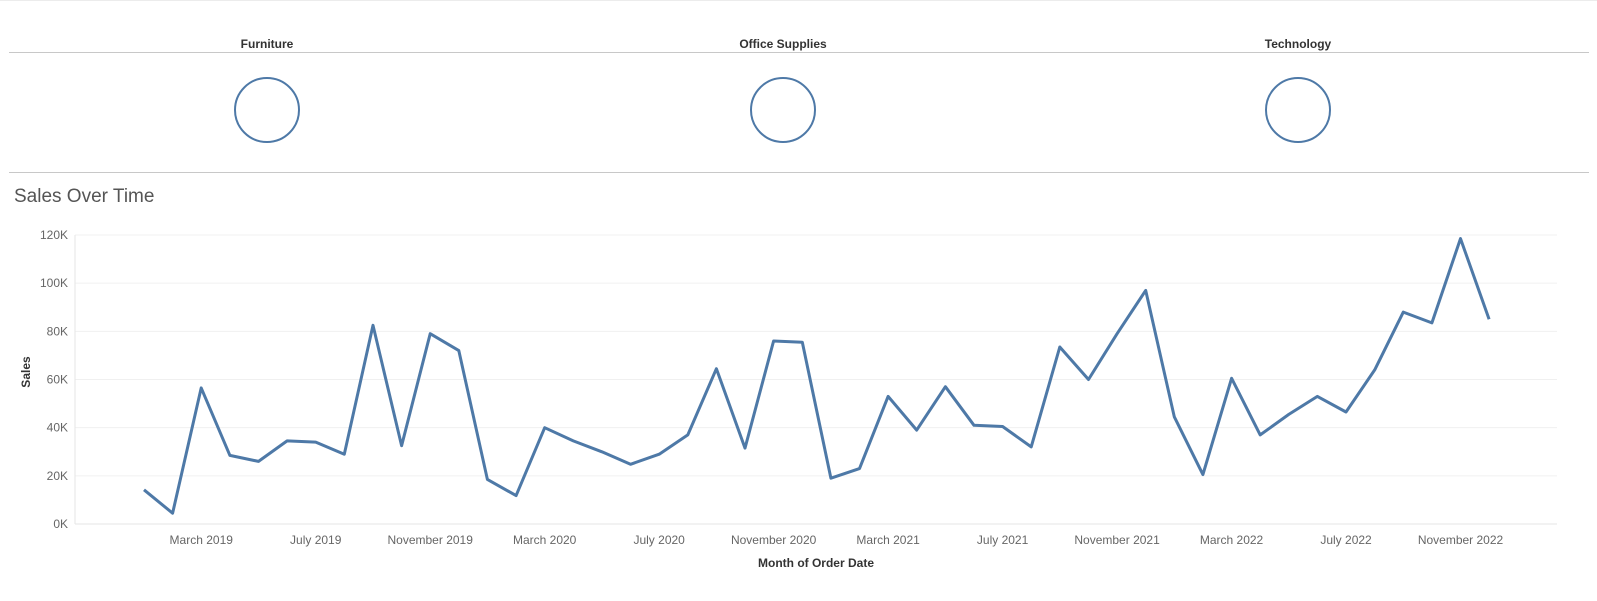 The height and width of the screenshot is (601, 1597). I want to click on y-tick-label: 120K, so click(54, 235).